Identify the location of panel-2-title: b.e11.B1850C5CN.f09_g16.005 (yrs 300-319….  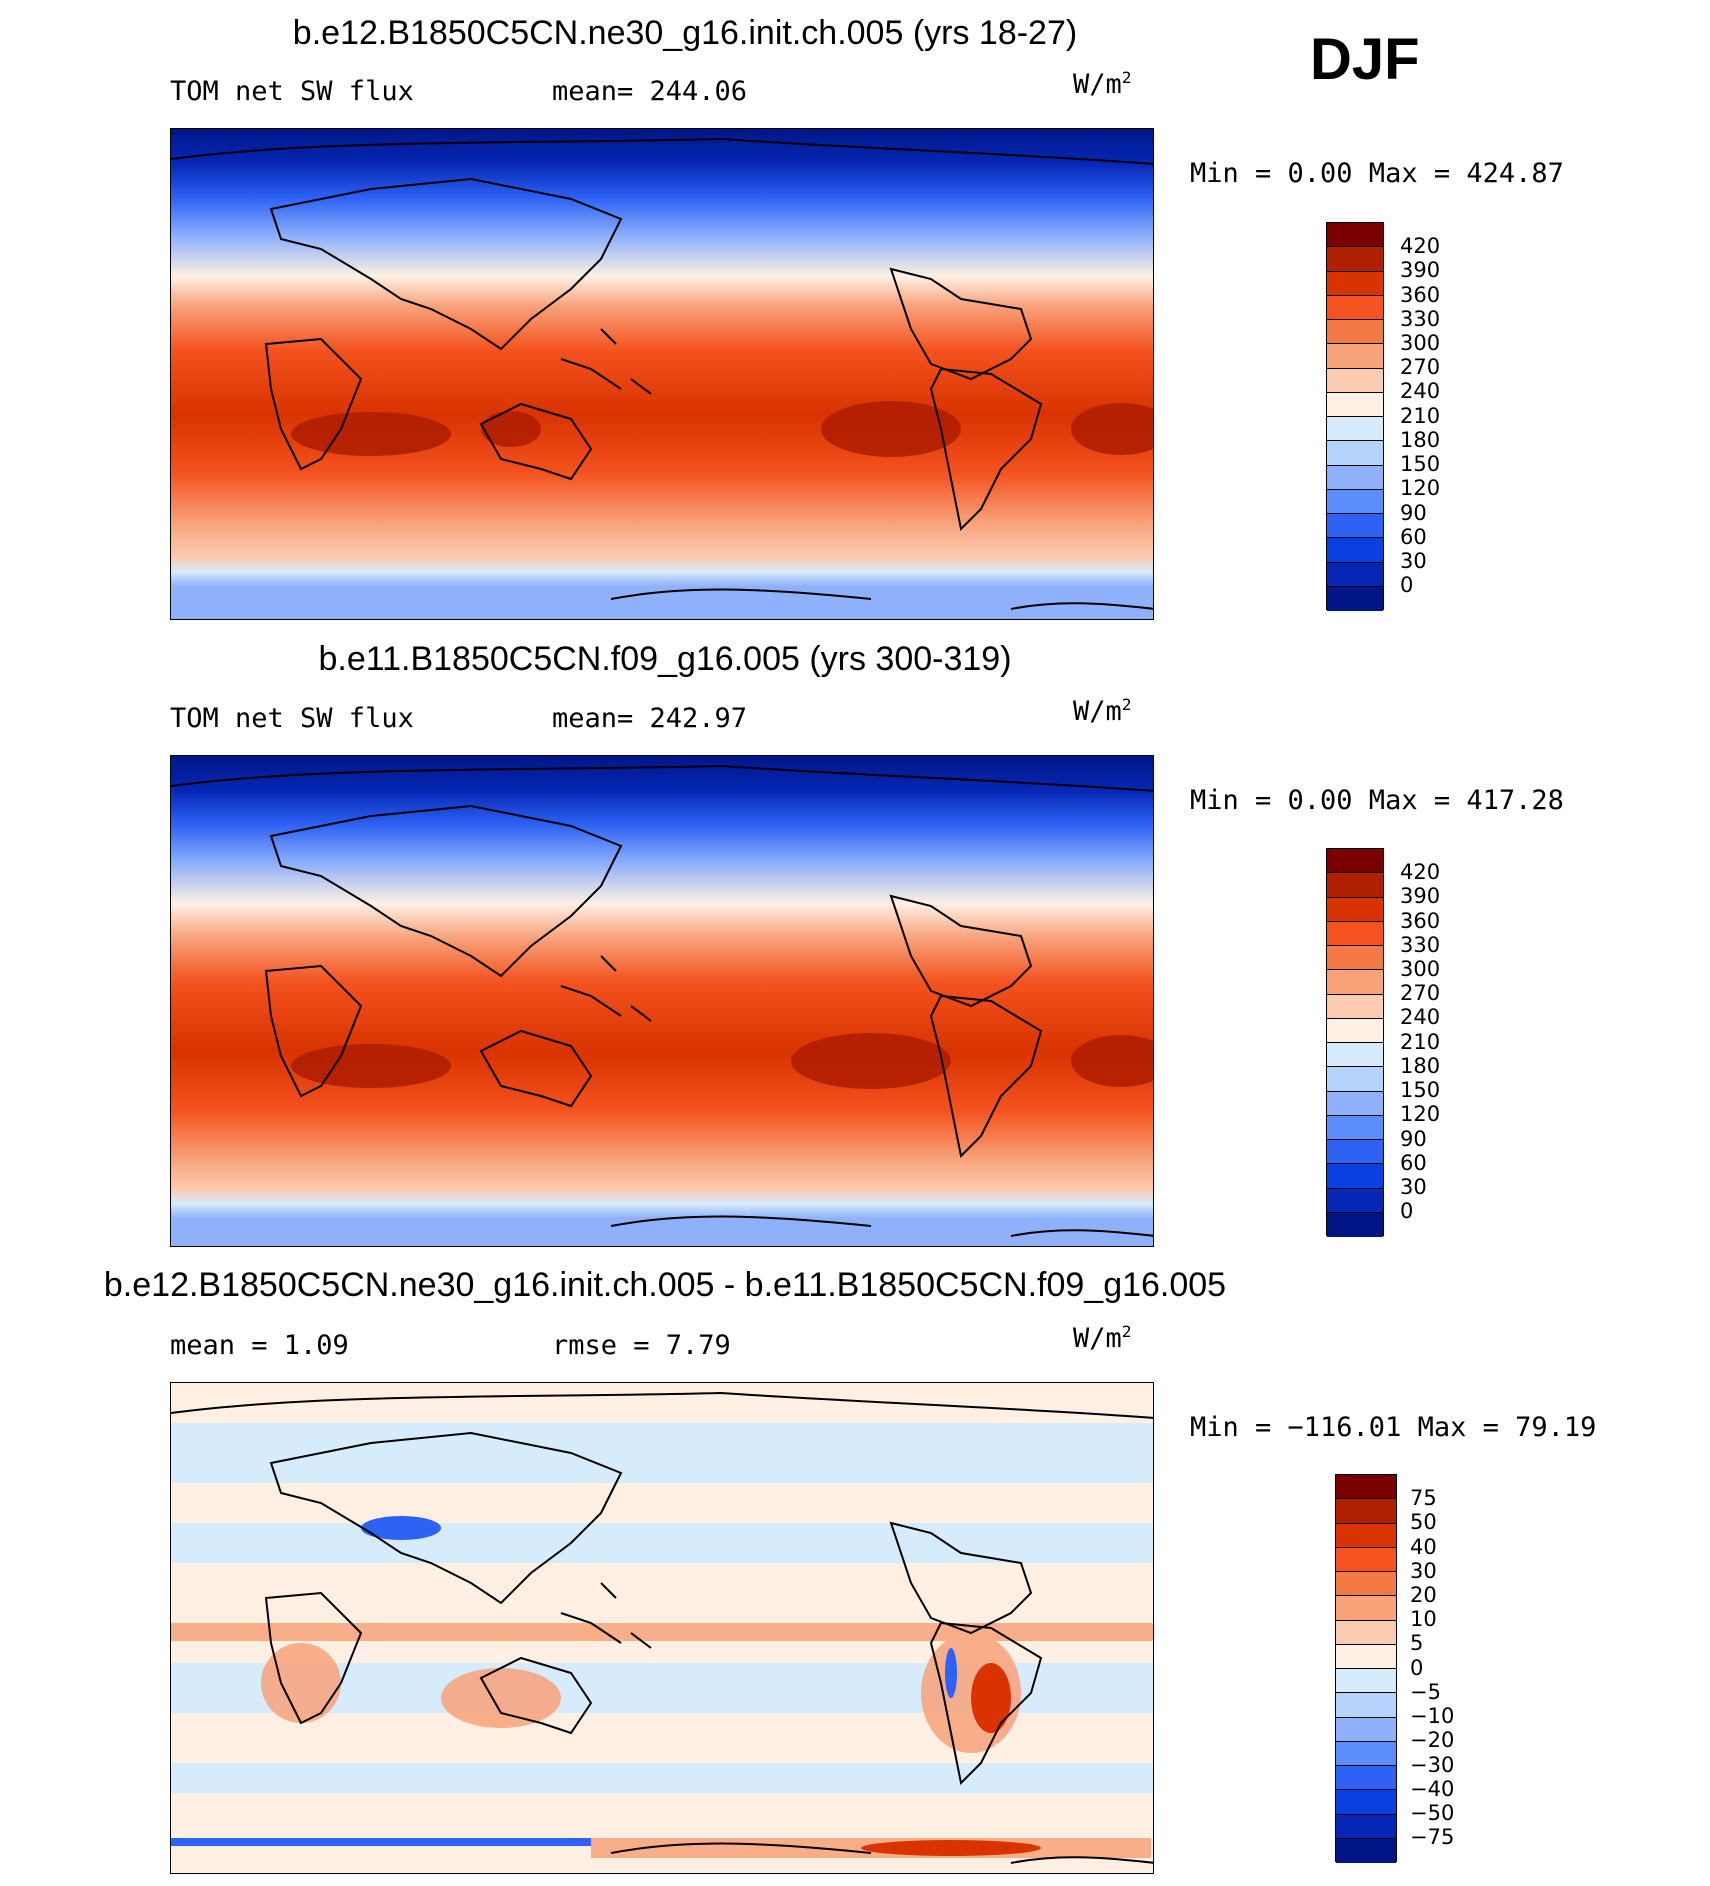
(665, 659).